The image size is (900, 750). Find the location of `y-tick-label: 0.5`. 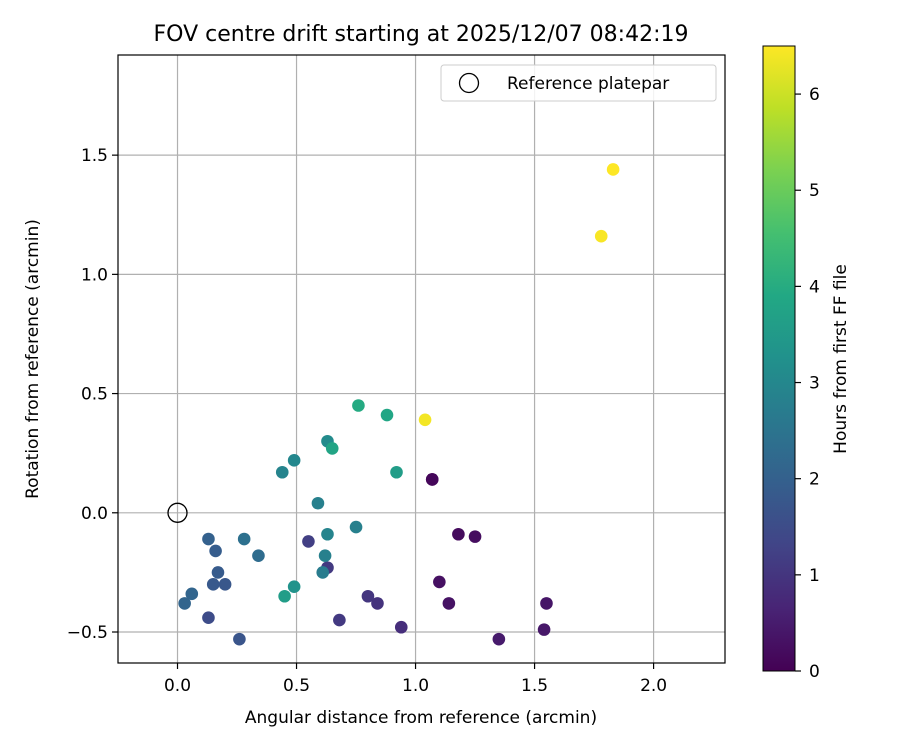

y-tick-label: 0.5 is located at coordinates (94, 395).